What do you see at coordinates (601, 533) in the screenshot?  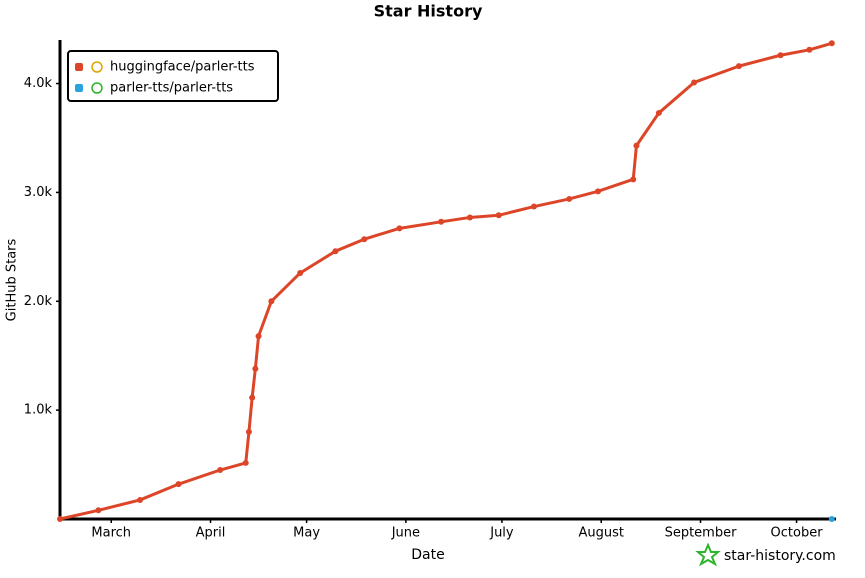 I see `x-tick-label: August` at bounding box center [601, 533].